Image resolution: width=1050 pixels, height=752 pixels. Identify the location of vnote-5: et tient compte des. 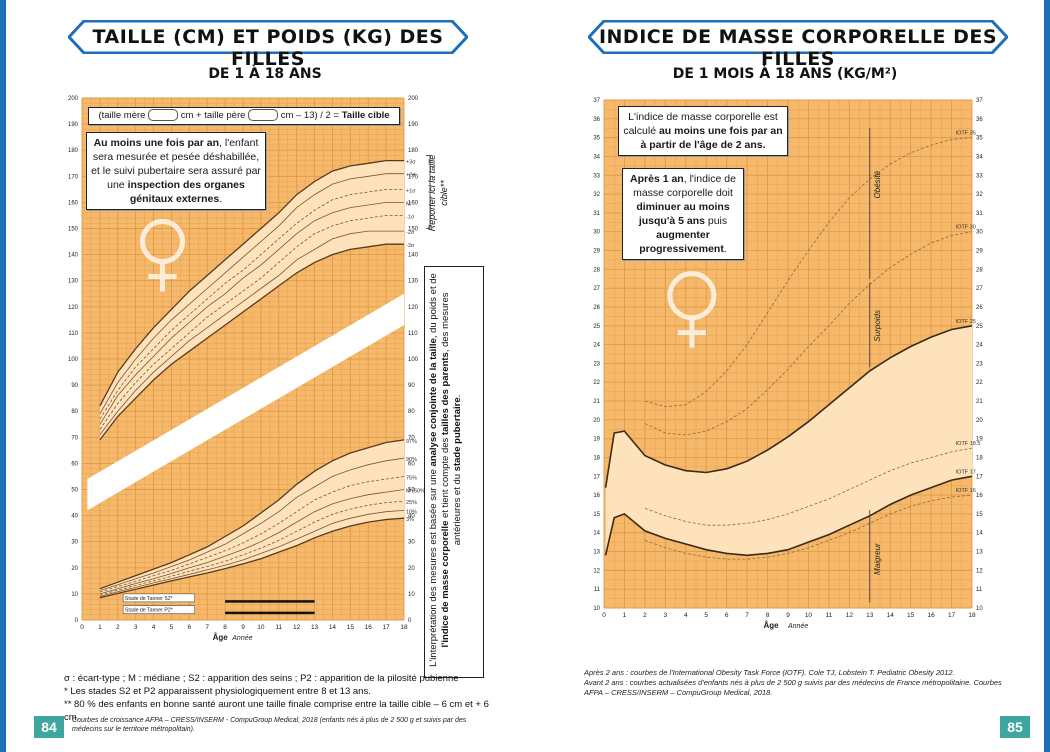
(445, 477).